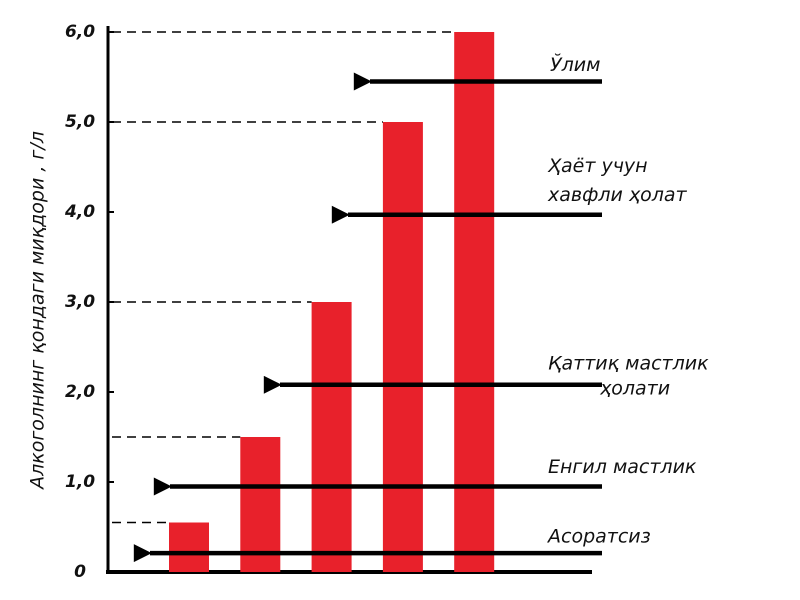 The height and width of the screenshot is (600, 800). I want to click on y-tick-label: 0, so click(80, 572).